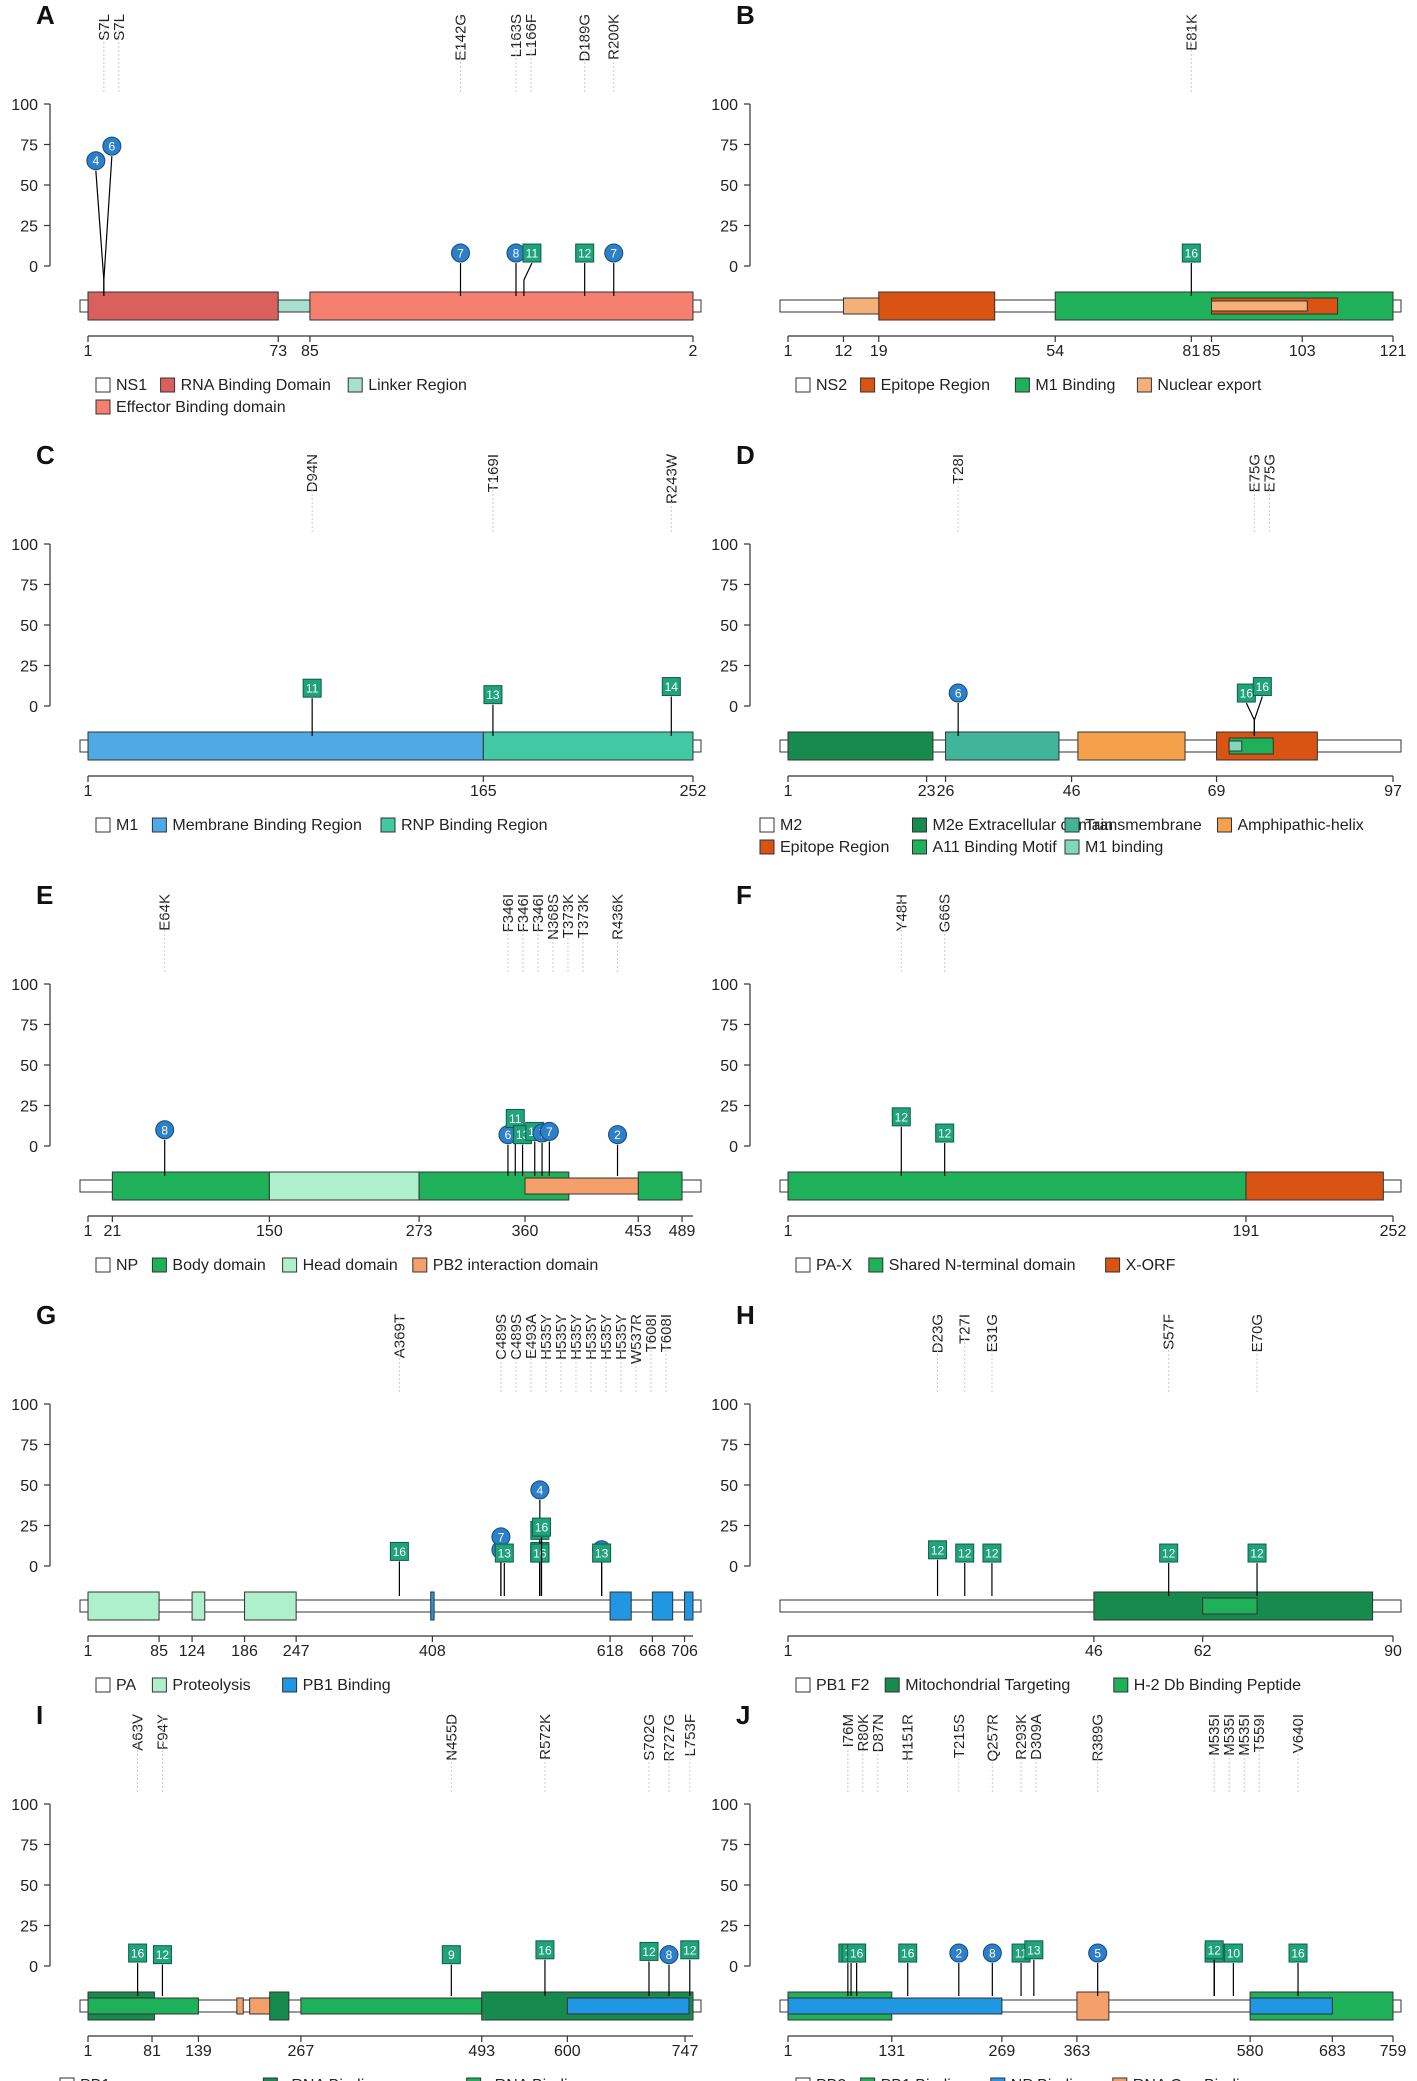 The height and width of the screenshot is (2081, 1417). I want to click on panel-letter: D, so click(745, 455).